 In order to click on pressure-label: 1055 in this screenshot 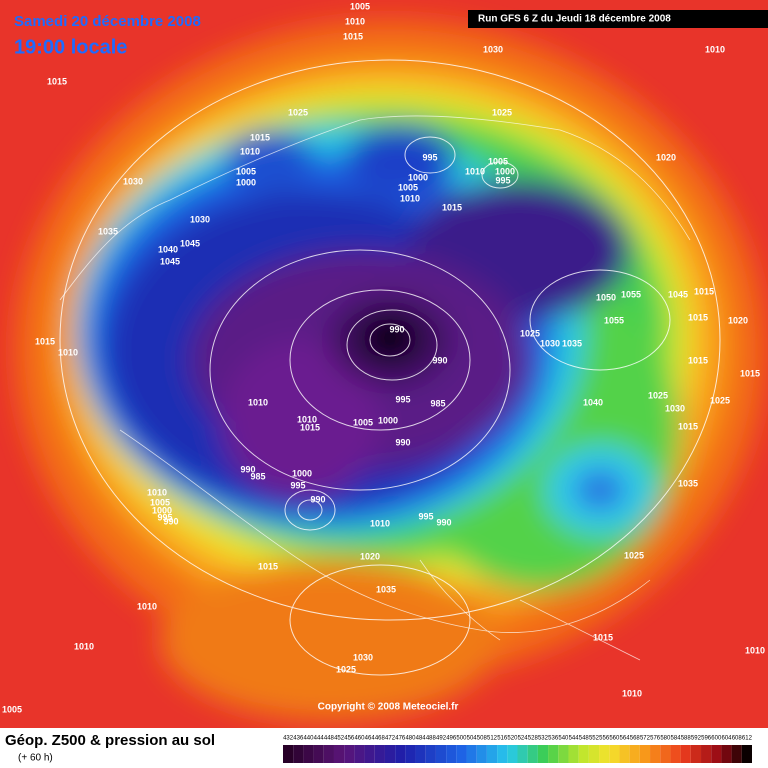, I will do `click(614, 320)`.